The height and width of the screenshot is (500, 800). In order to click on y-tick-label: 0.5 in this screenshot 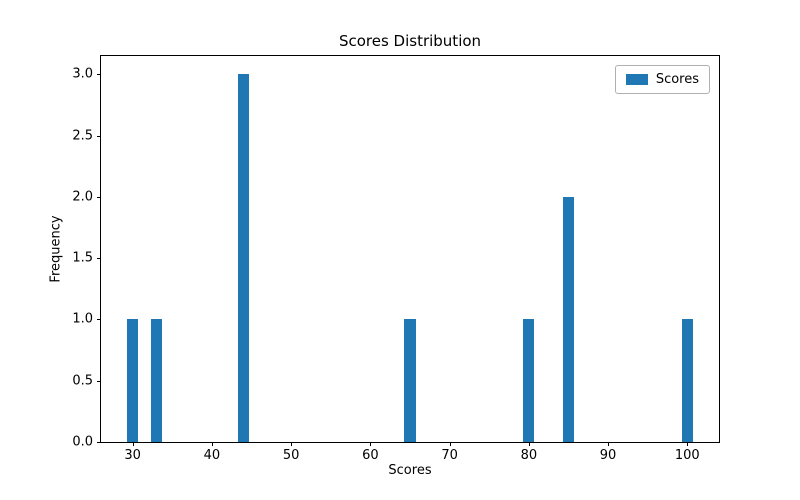, I will do `click(82, 381)`.